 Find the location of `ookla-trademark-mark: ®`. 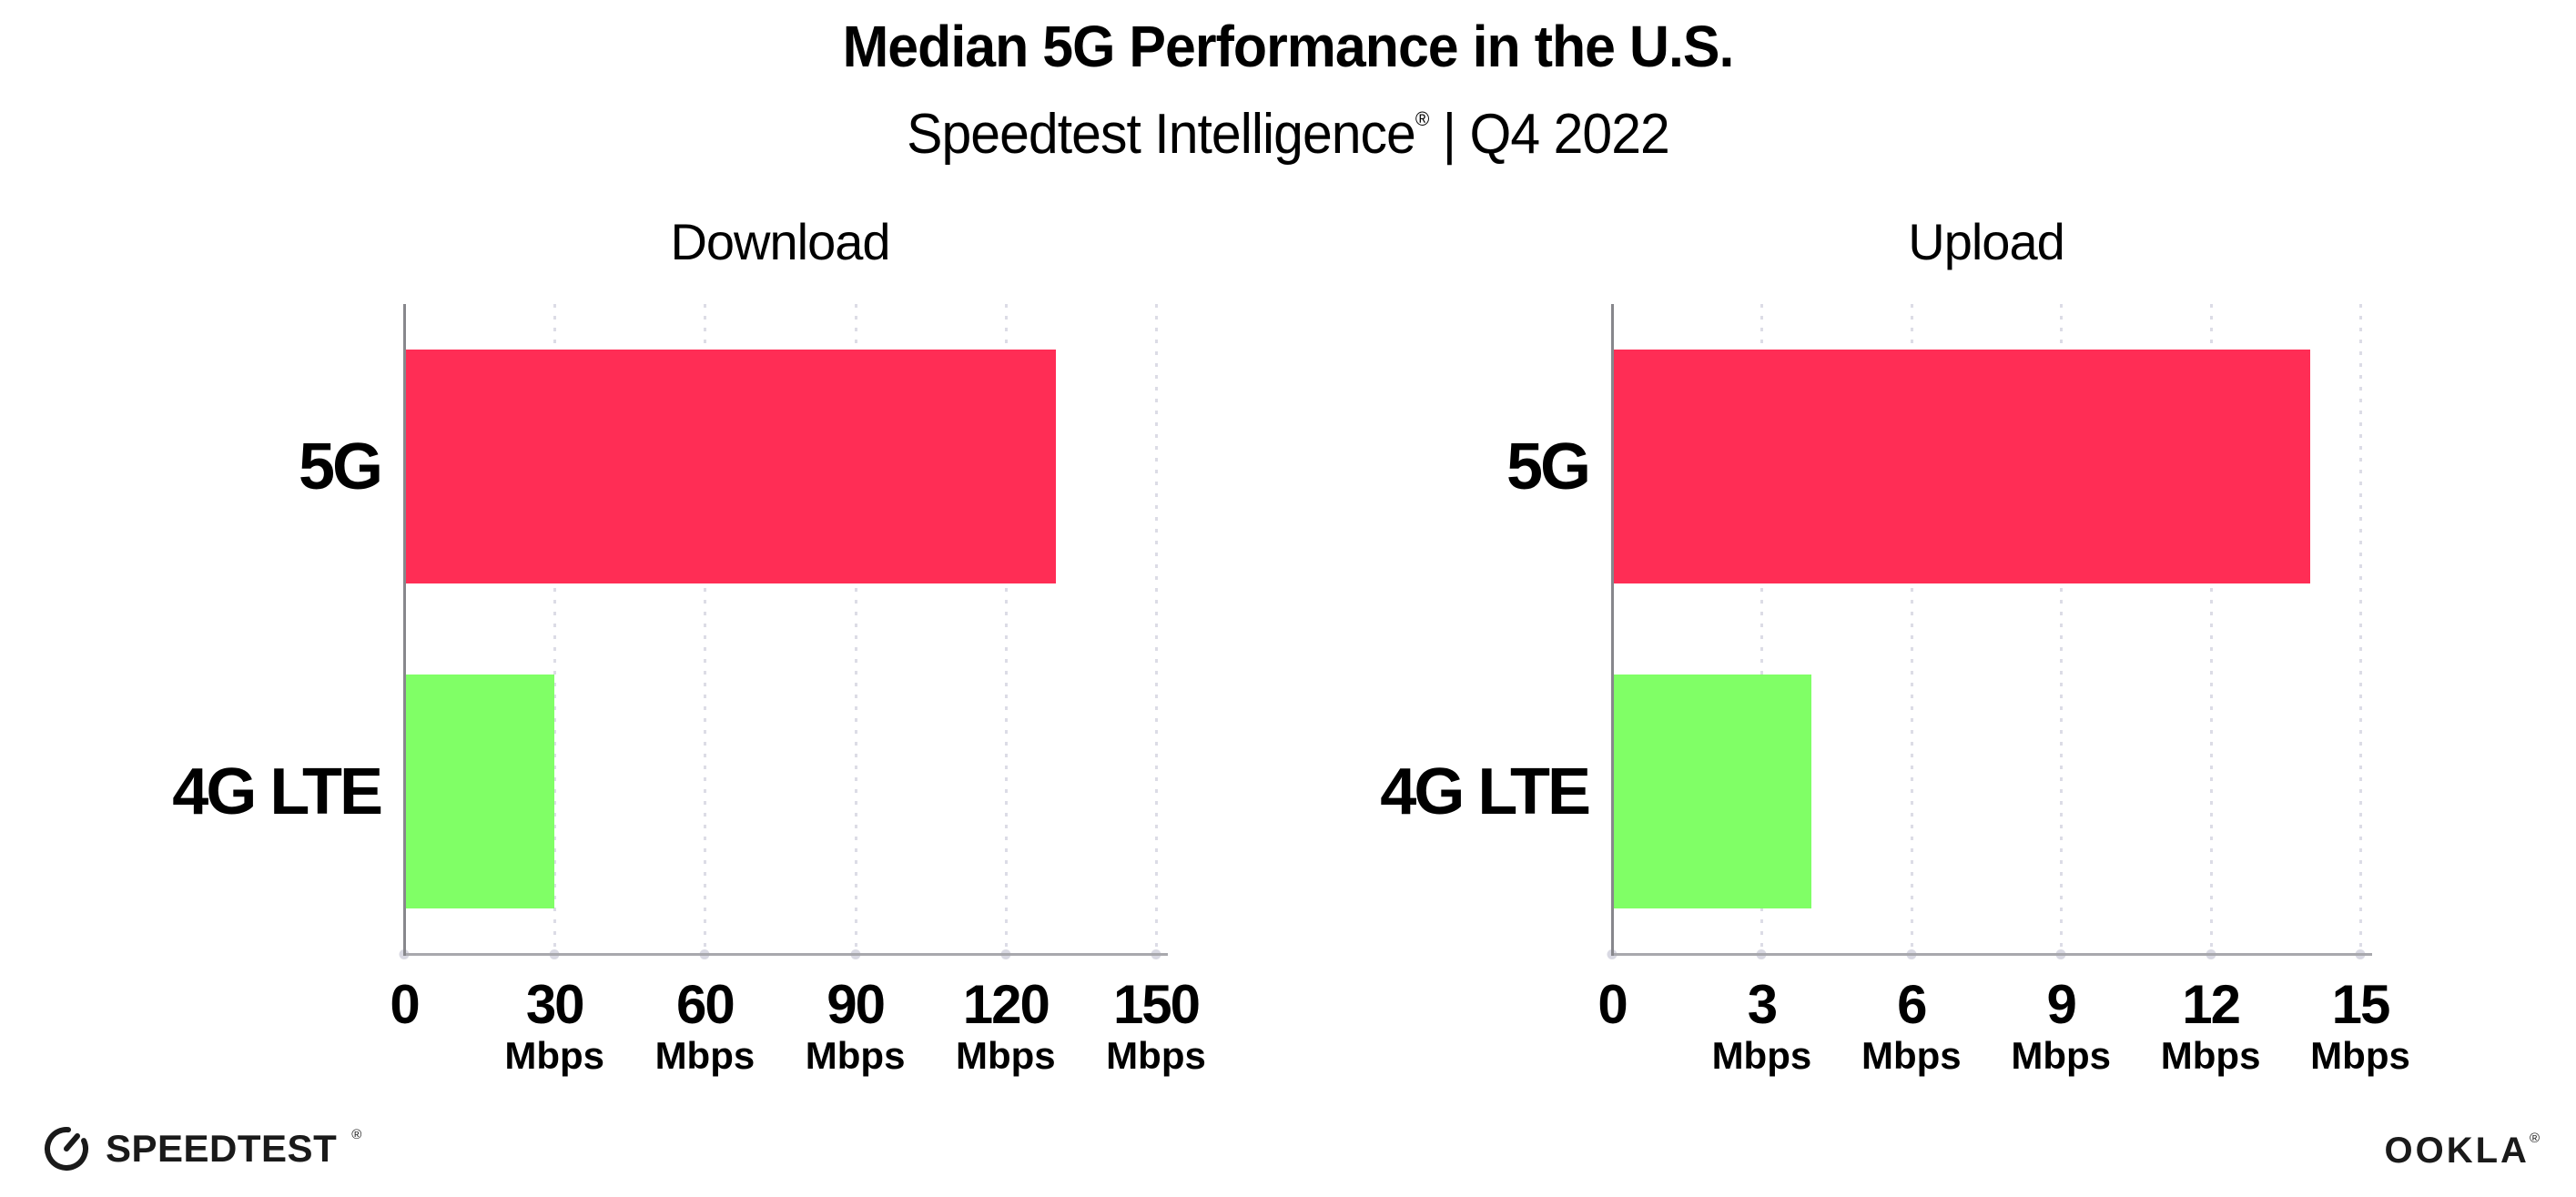

ookla-trademark-mark: ® is located at coordinates (2534, 1138).